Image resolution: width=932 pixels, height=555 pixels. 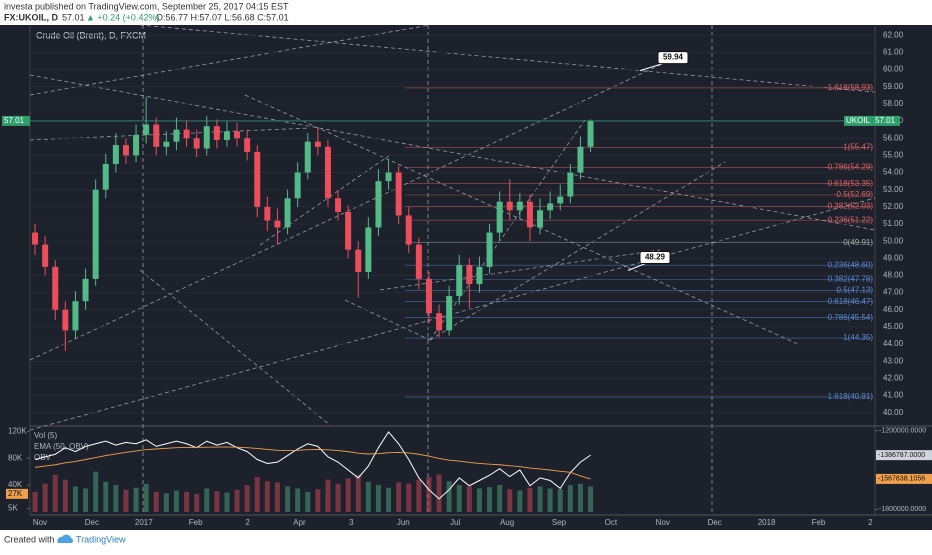 I want to click on x-tick-label: 3, so click(x=351, y=522).